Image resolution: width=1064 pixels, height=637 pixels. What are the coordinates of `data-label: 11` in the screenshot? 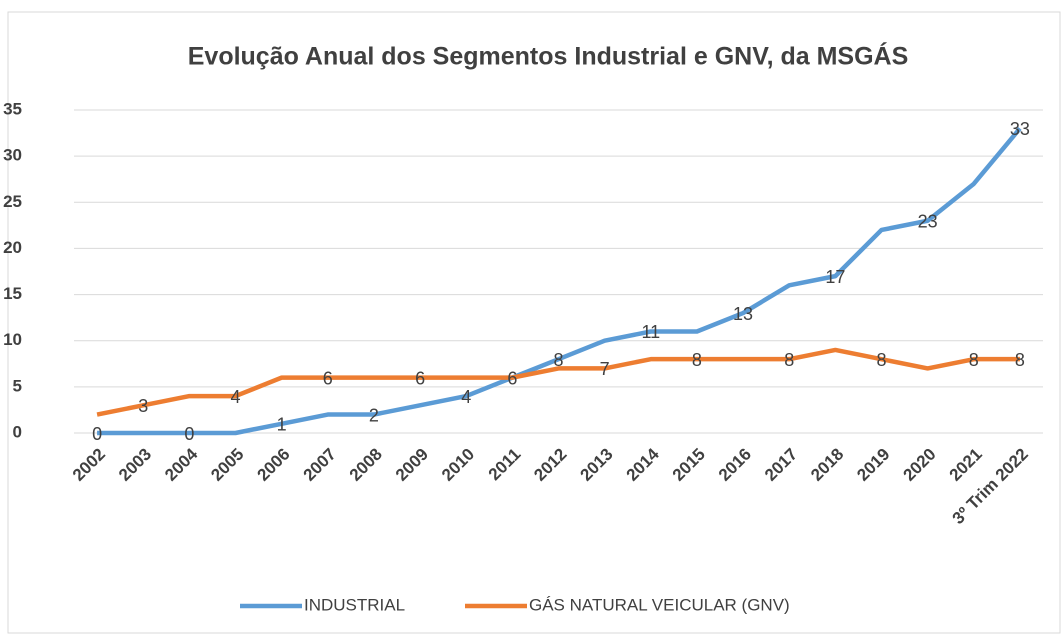 It's located at (650, 332).